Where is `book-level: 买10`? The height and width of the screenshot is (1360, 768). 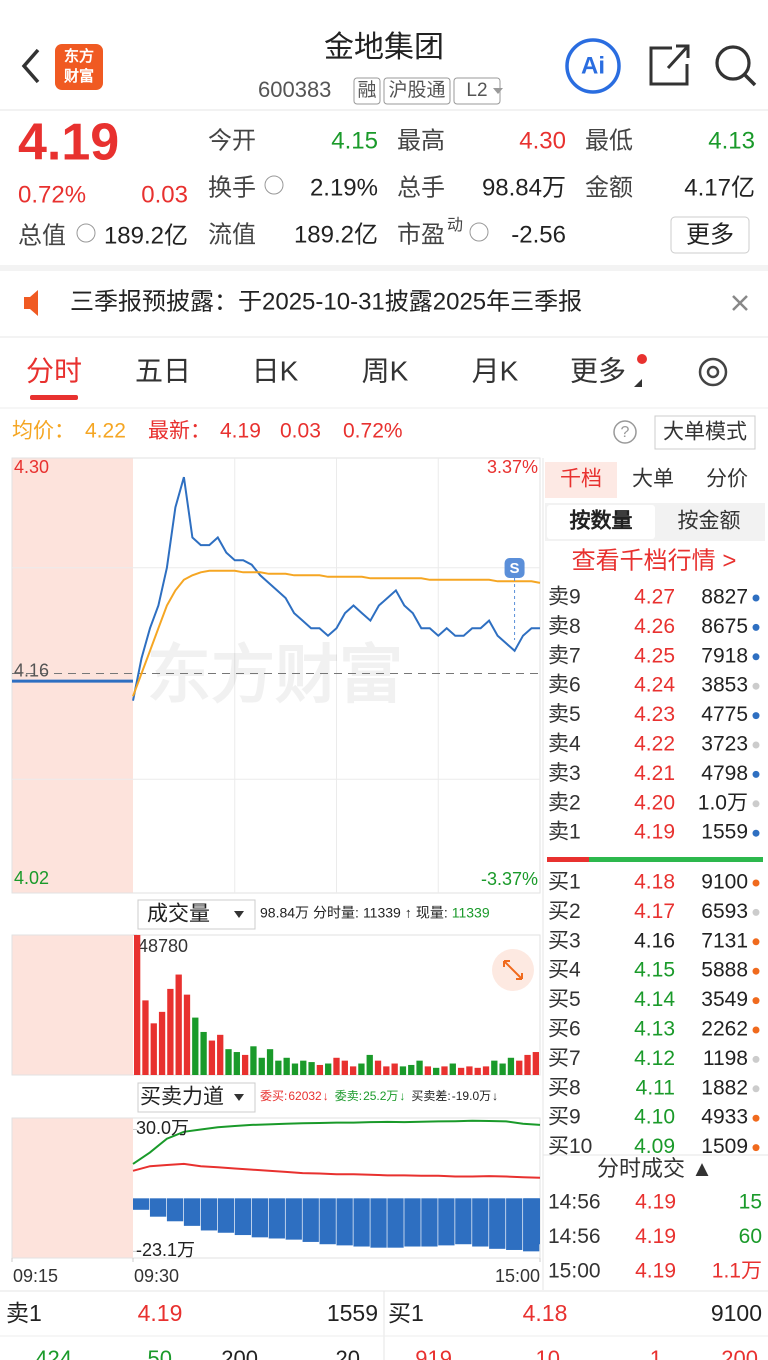
book-level: 买10 is located at coordinates (570, 1146).